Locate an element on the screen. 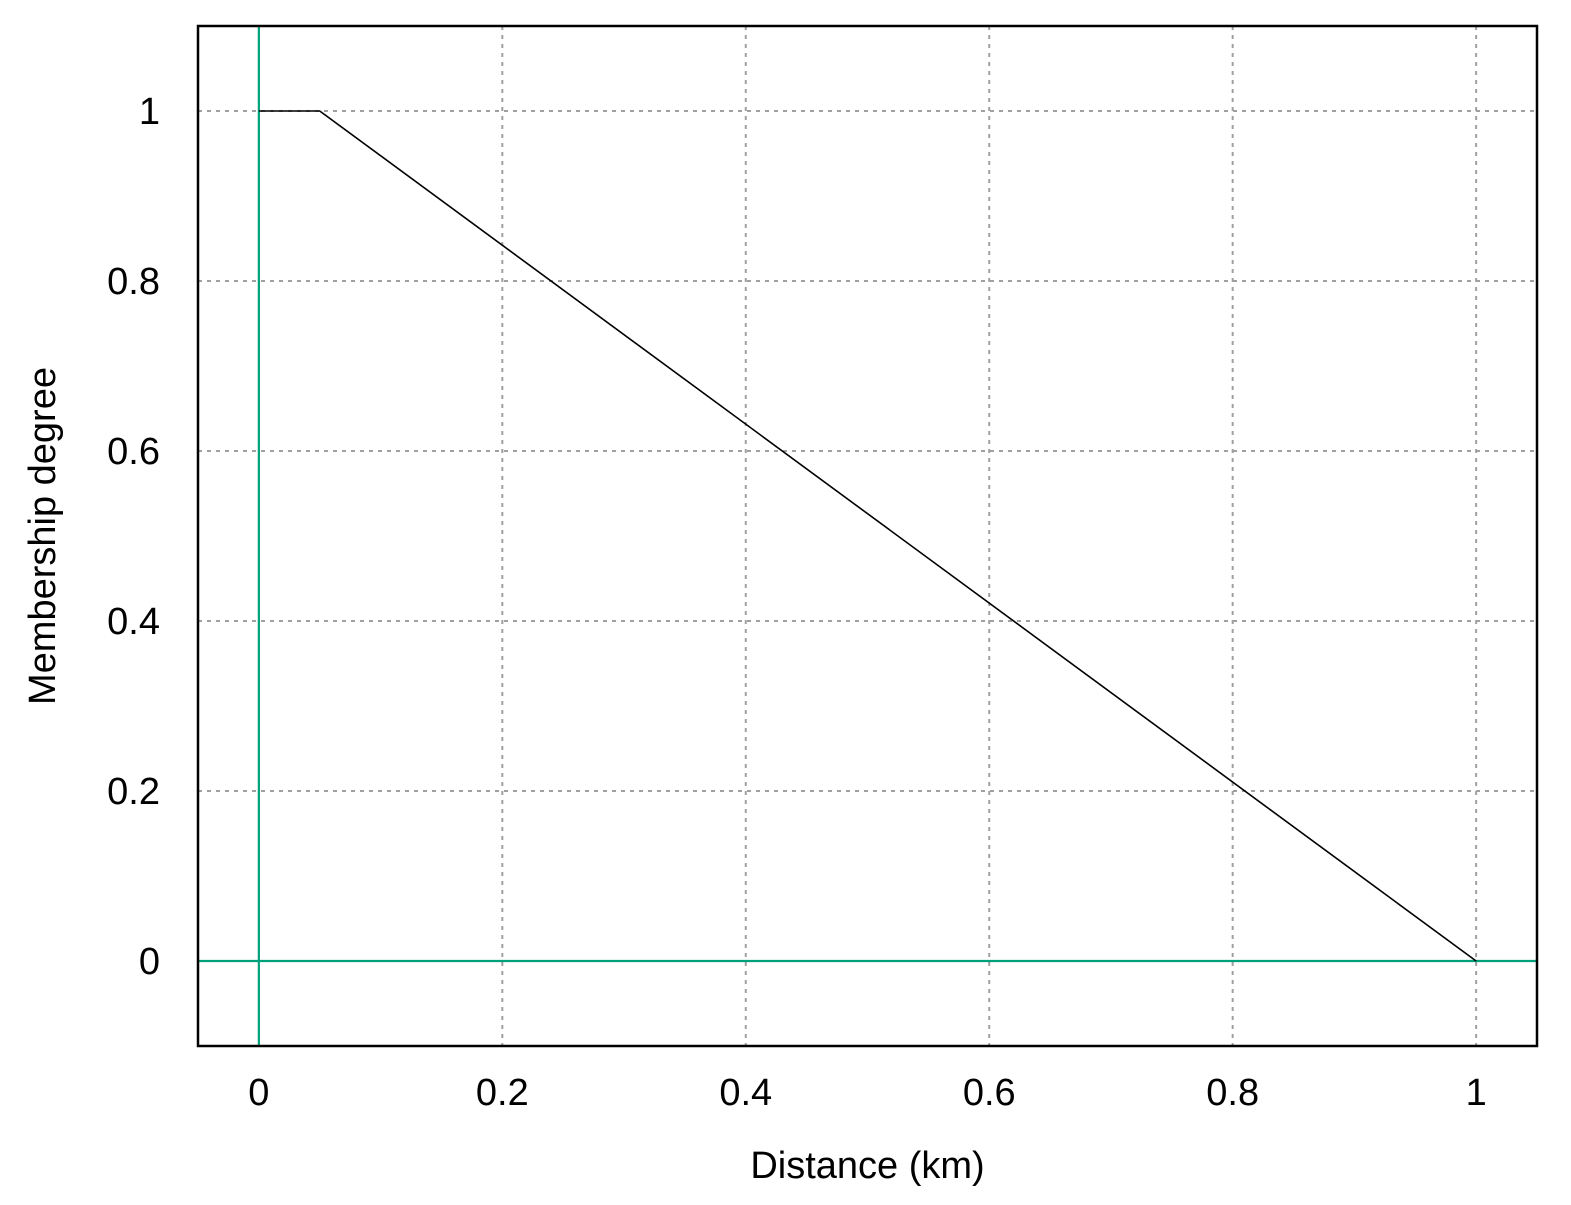 This screenshot has width=1571, height=1205. y-tick-label: 0.8 is located at coordinates (133, 282).